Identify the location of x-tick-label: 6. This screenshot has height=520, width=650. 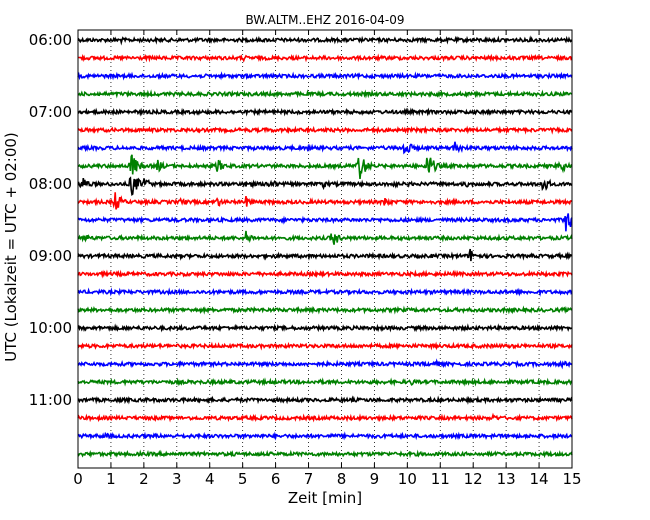
(276, 479).